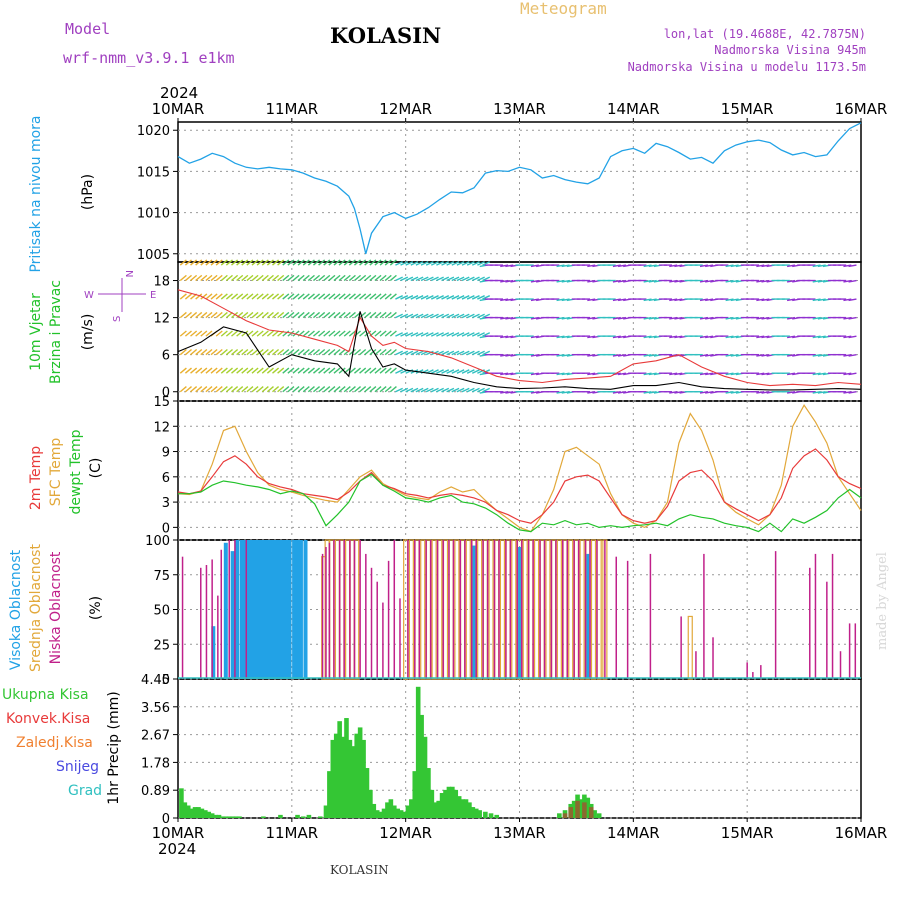 Image resolution: width=900 pixels, height=900 pixels. I want to click on x-tick-bottom-label: 12MAR, so click(405, 833).